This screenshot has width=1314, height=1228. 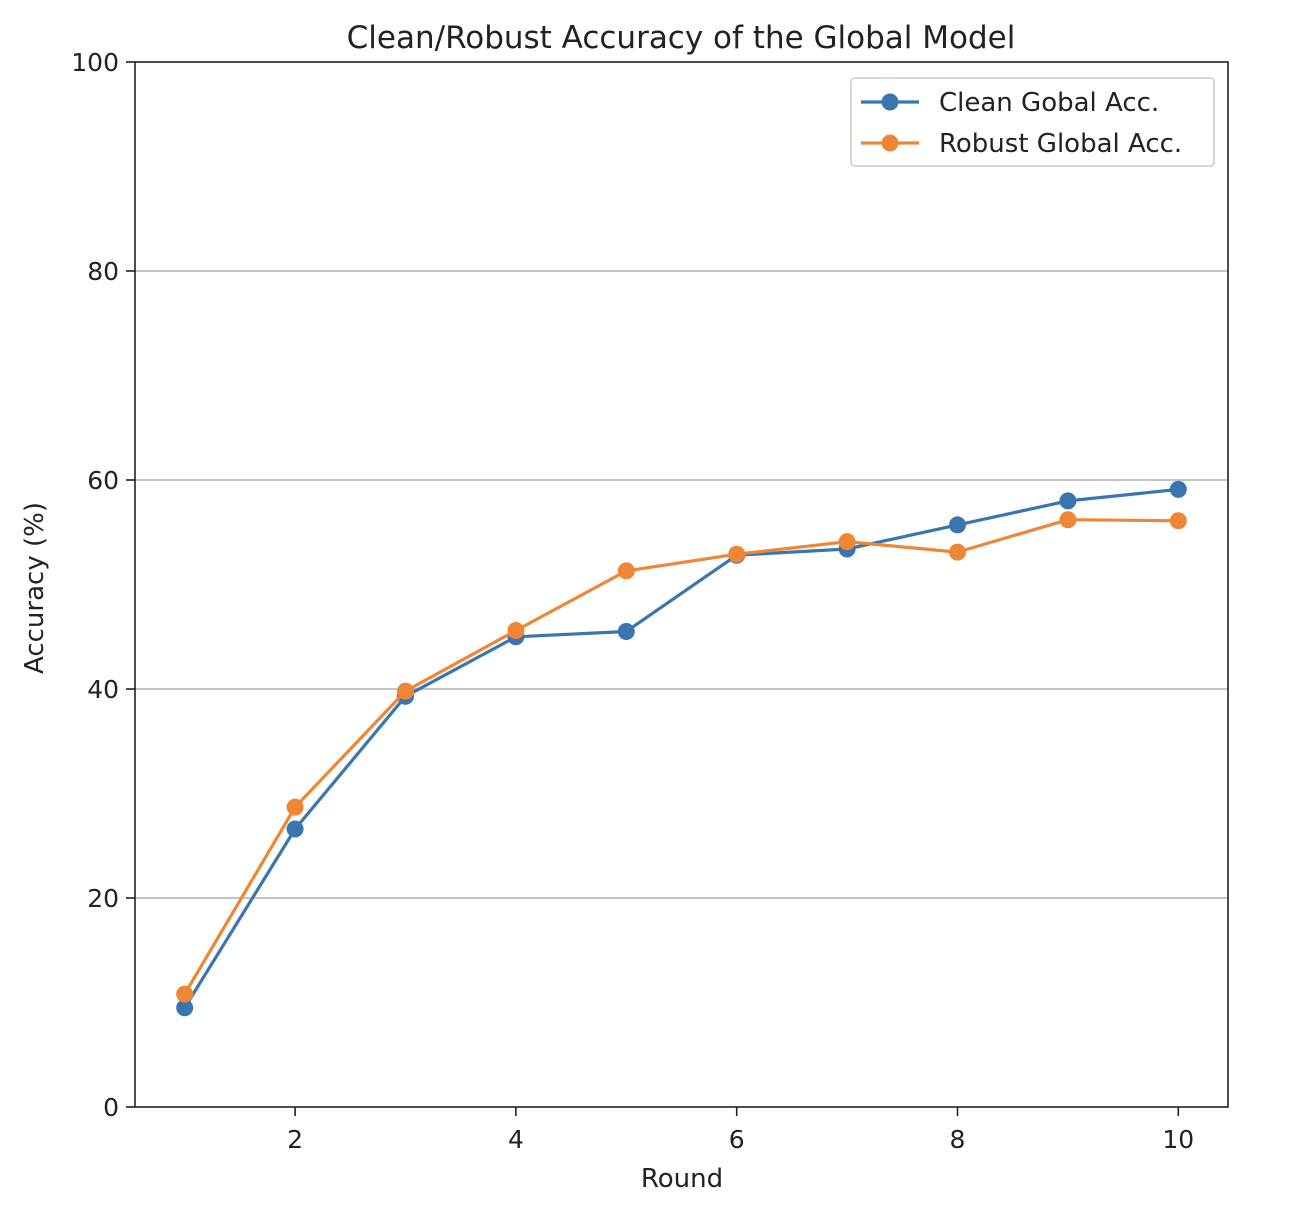 I want to click on y-axis-ticks: 0 20 40 60 80 100, so click(x=103, y=585).